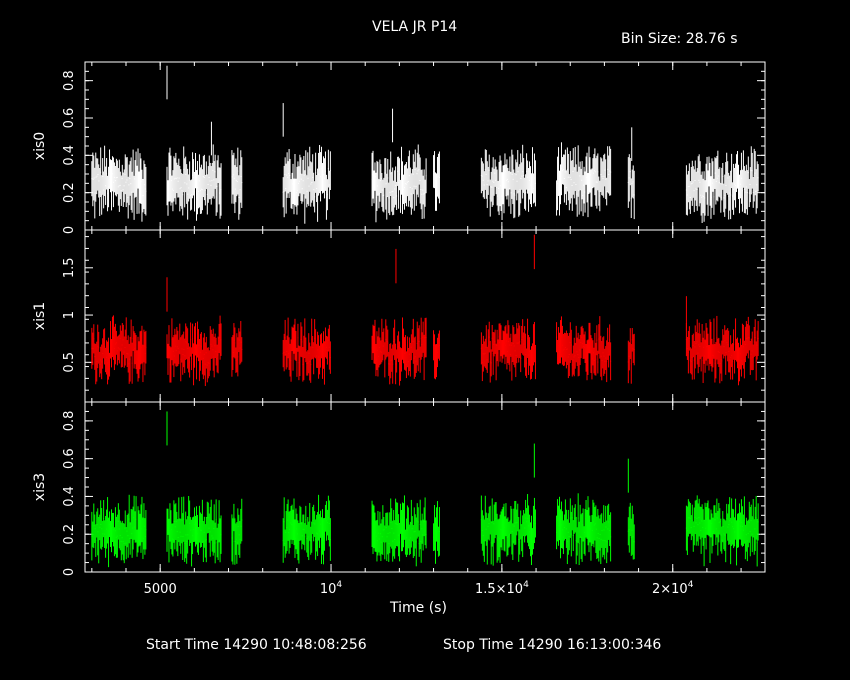 The height and width of the screenshot is (680, 850). Describe the element at coordinates (69, 421) in the screenshot. I see `y-tick-label-xis3: 0.8` at that location.